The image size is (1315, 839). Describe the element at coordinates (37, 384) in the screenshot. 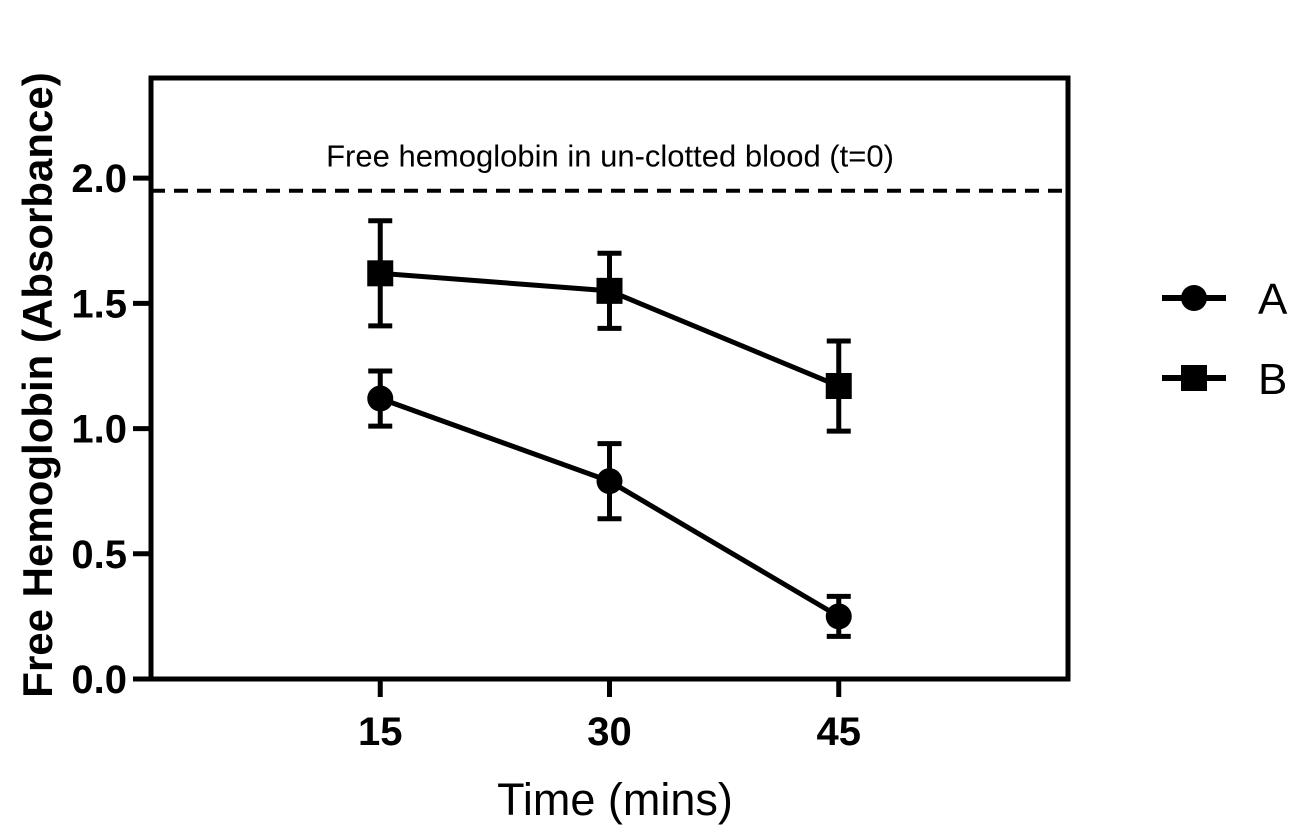

I see `y-axis-title: Free Hemoglobin (Absorbance)` at that location.